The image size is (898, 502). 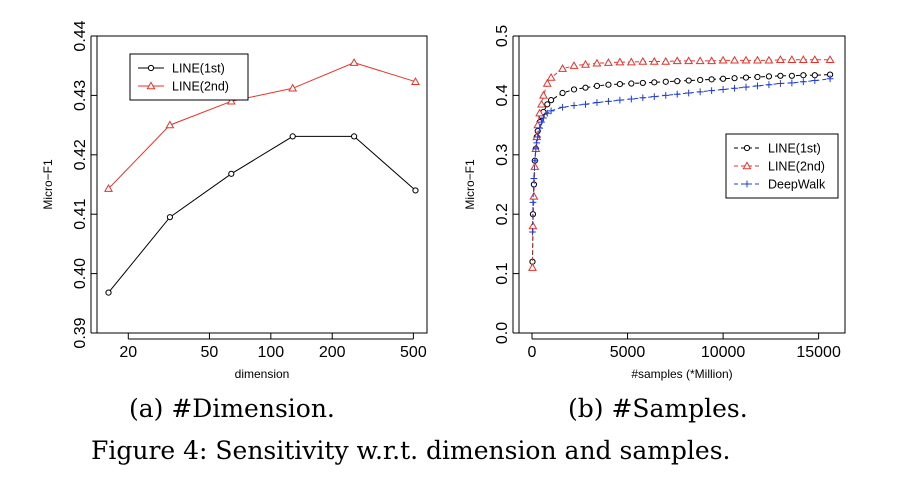 I want to click on x-tick-label: 500, so click(x=413, y=352).